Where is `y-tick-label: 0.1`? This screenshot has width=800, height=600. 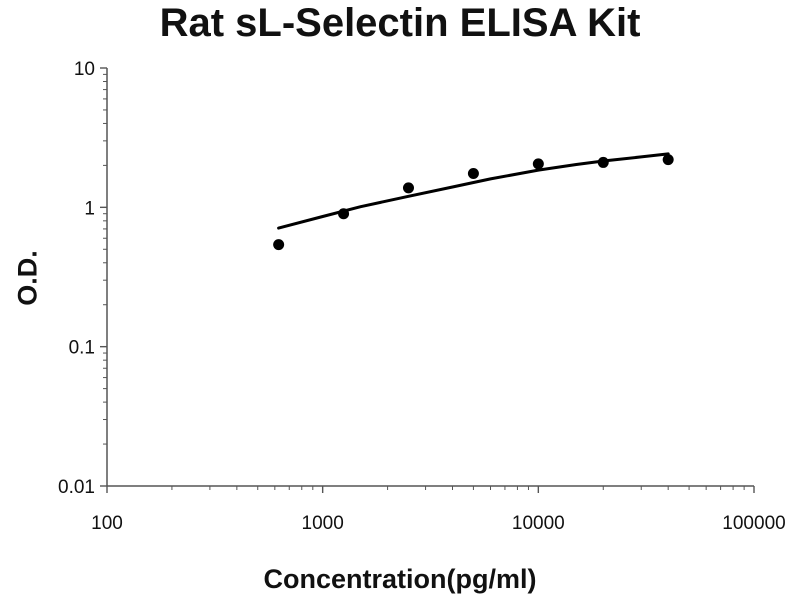 y-tick-label: 0.1 is located at coordinates (82, 348).